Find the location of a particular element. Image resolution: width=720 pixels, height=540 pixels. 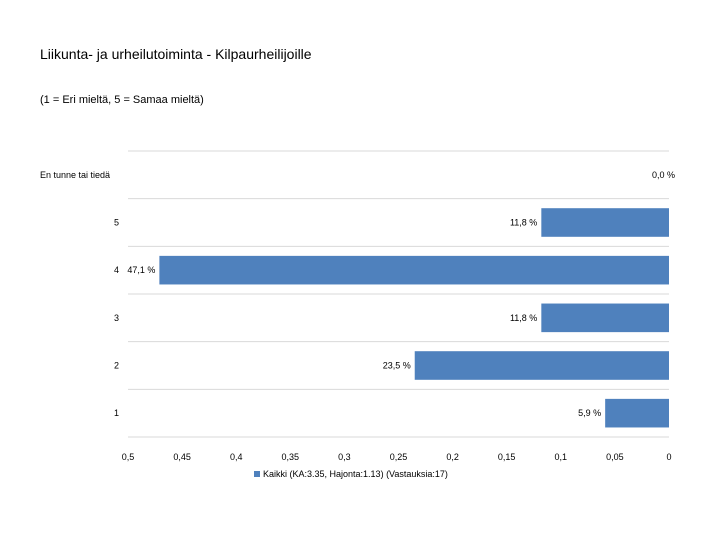

category-label: 5 is located at coordinates (116, 223).